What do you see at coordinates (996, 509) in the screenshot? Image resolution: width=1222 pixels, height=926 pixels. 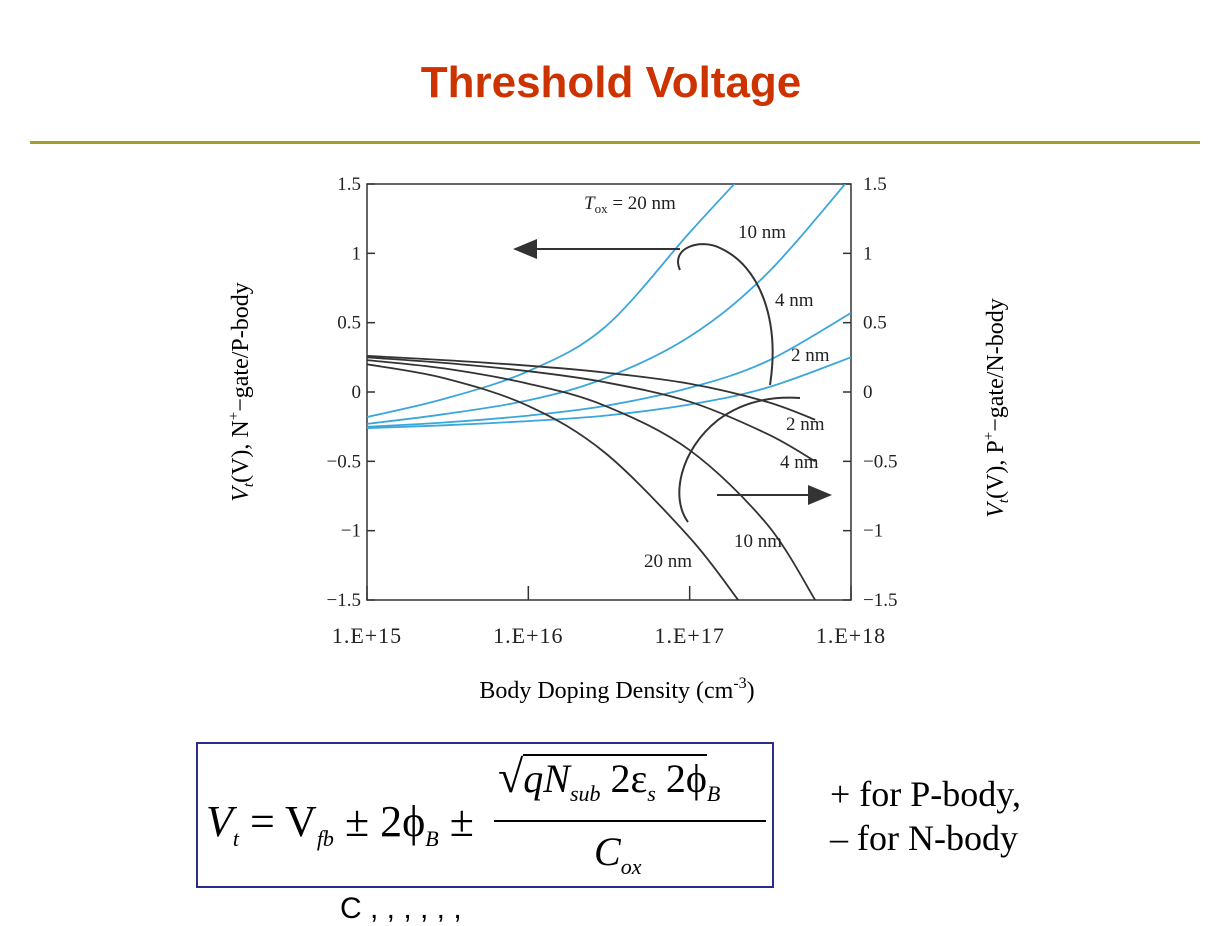 I see `right-axis-v: V` at bounding box center [996, 509].